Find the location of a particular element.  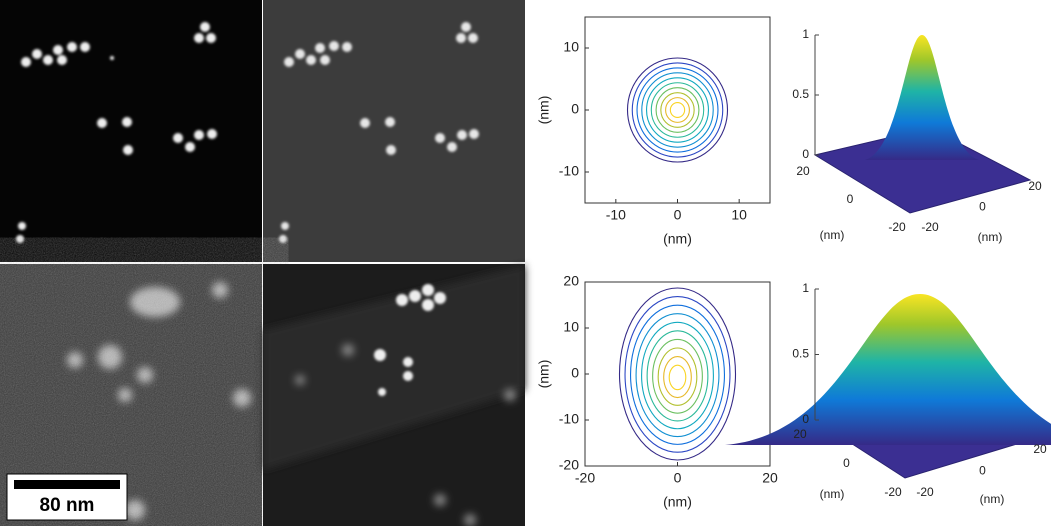

y-tick-label: 20 is located at coordinates (571, 281).